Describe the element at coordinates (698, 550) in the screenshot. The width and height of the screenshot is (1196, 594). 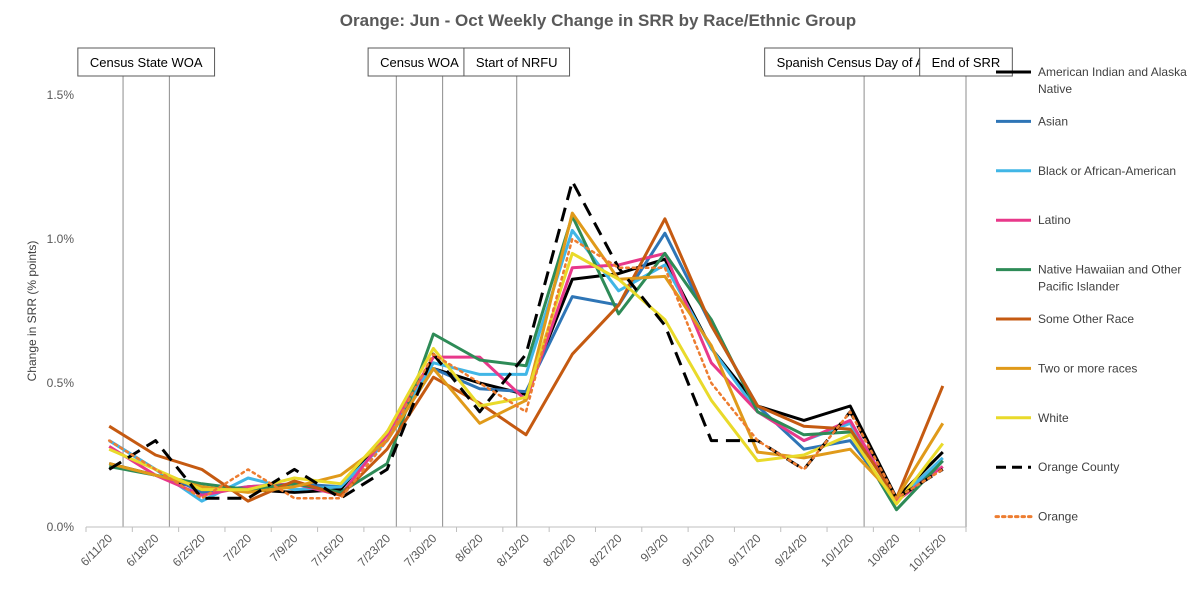
I see `x-tick-label: 9/10/20` at that location.